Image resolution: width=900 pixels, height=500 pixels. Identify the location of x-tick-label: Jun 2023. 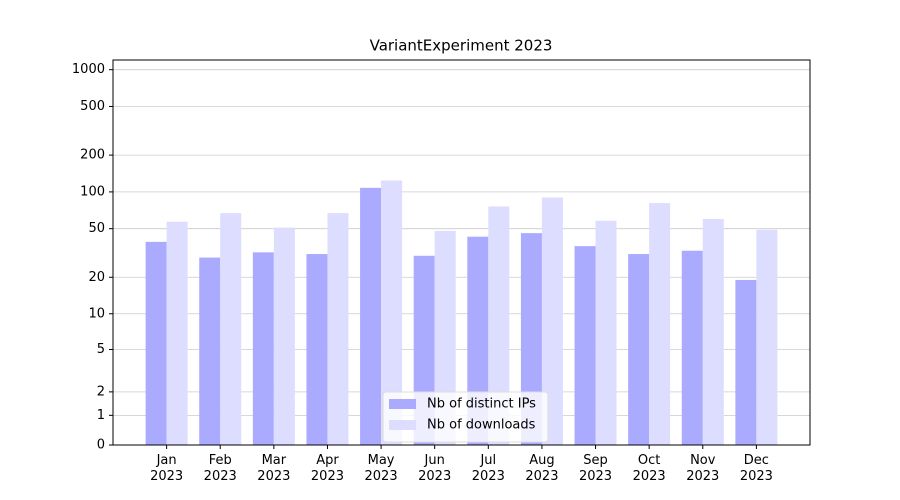
(435, 468).